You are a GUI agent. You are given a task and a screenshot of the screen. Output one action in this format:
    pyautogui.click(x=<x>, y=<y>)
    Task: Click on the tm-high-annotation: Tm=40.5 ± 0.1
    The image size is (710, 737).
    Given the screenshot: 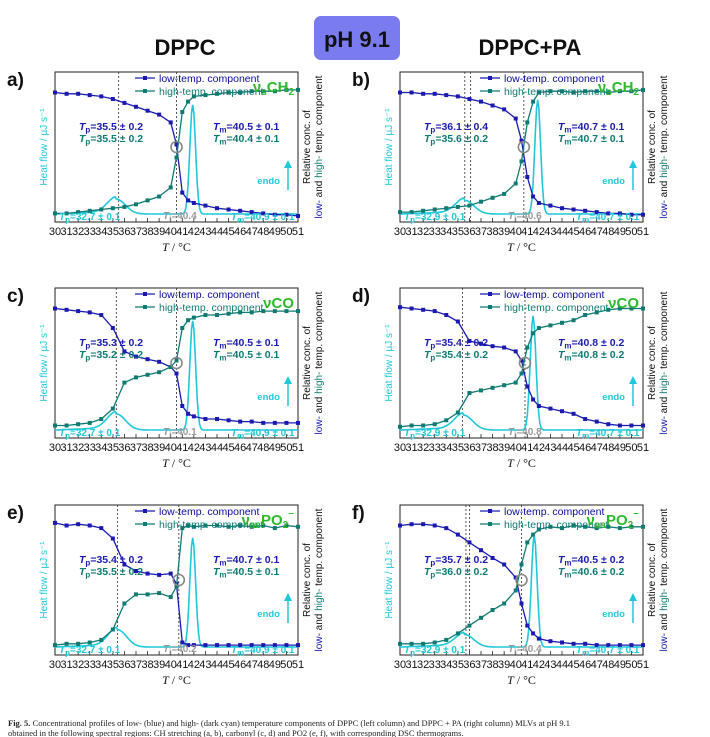 What is the action you would take?
    pyautogui.click(x=246, y=356)
    